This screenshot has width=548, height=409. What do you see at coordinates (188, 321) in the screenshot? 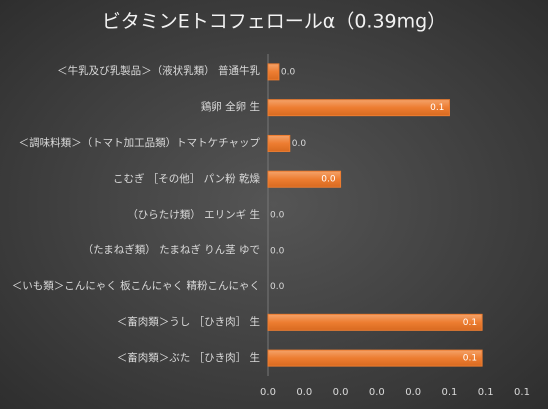
I see `y-tick-label: ＜畜肉類＞うし ［ひき肉］ 生` at bounding box center [188, 321].